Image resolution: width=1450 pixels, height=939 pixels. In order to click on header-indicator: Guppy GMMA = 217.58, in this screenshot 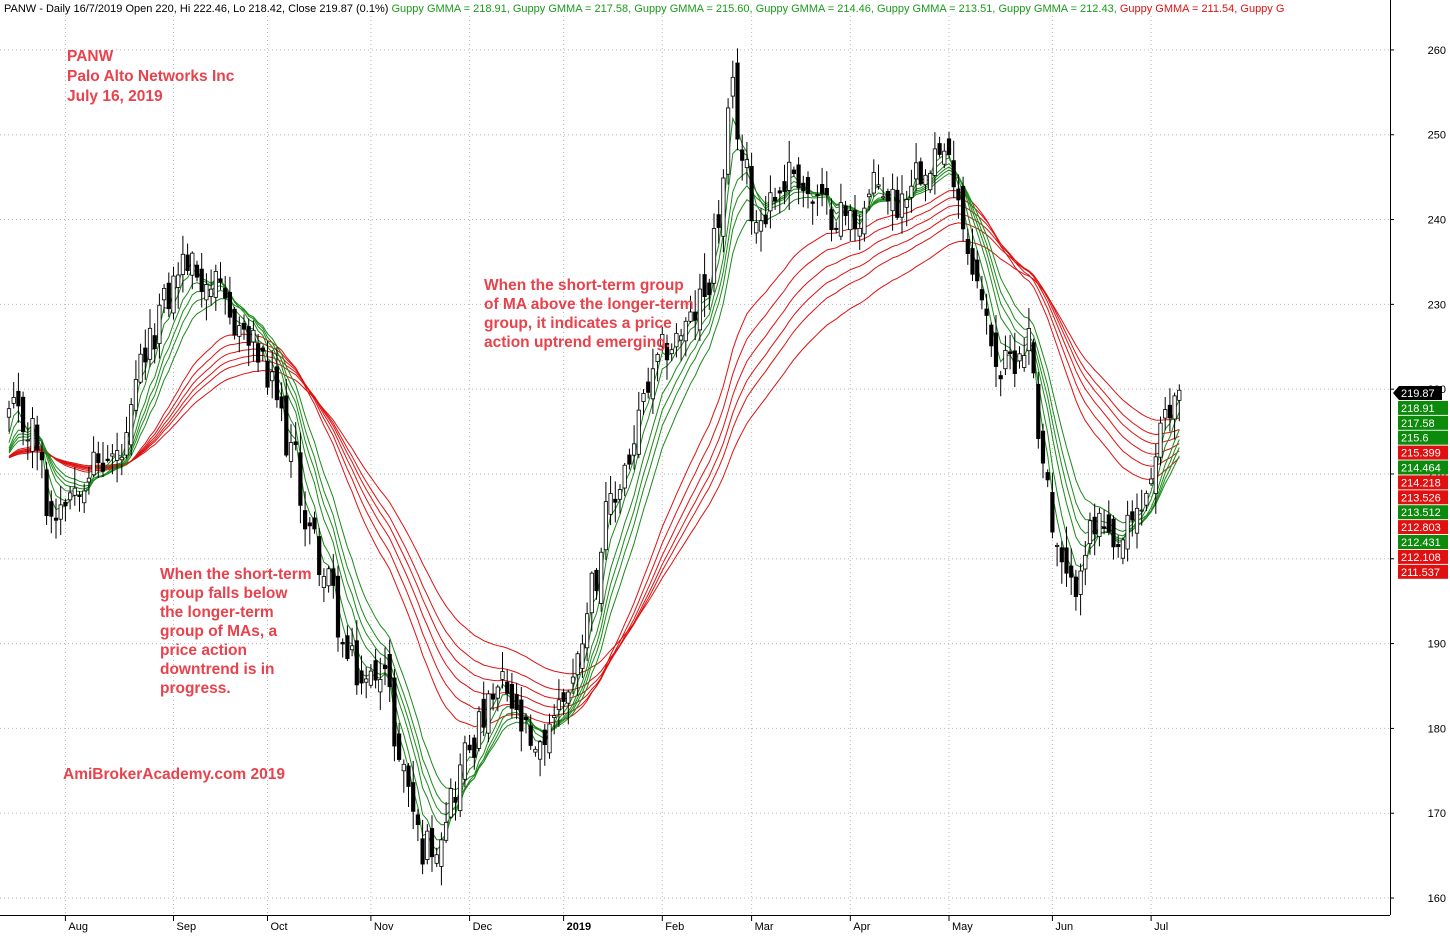, I will do `click(572, 9)`.